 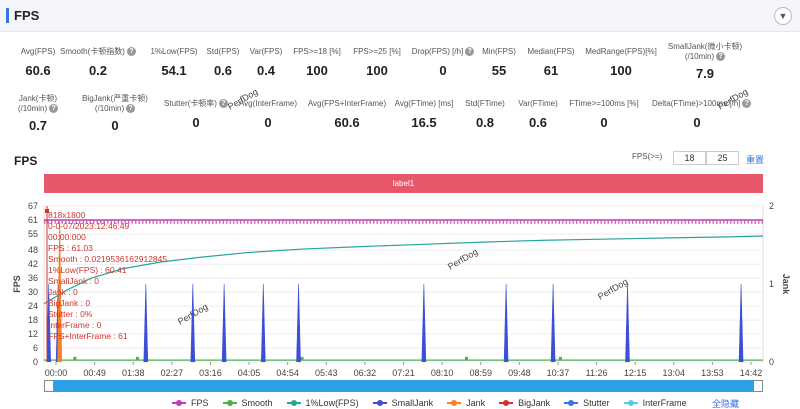 I want to click on label-band: label1, so click(x=403, y=183).